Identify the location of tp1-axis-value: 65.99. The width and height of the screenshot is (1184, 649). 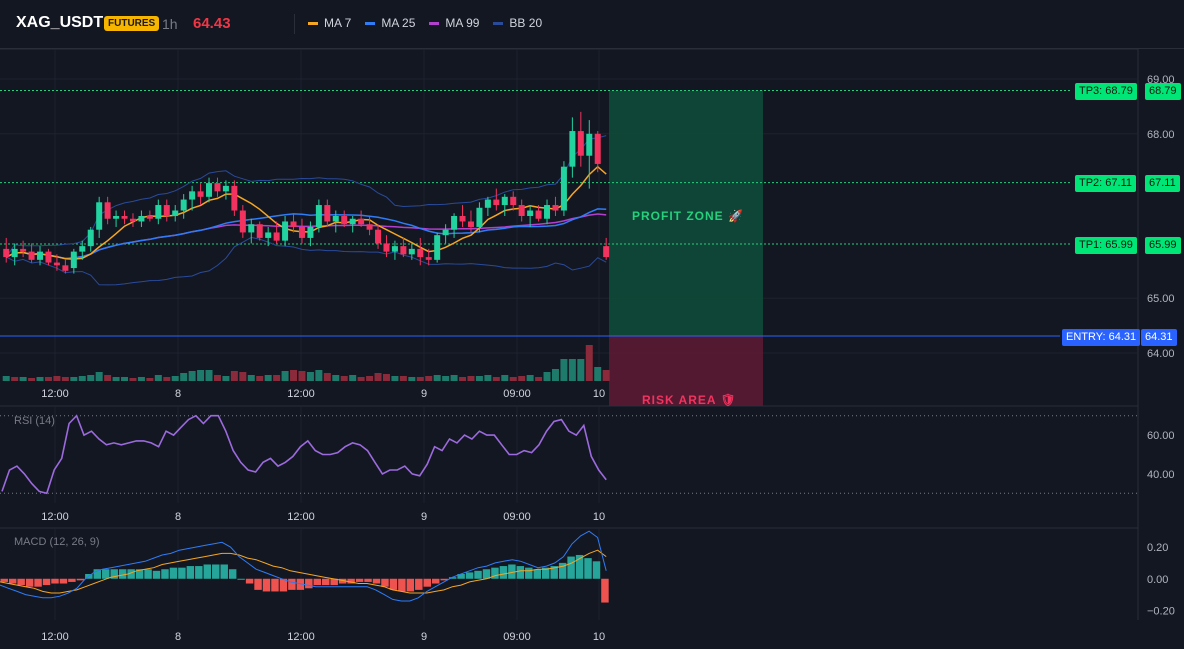
(1163, 245).